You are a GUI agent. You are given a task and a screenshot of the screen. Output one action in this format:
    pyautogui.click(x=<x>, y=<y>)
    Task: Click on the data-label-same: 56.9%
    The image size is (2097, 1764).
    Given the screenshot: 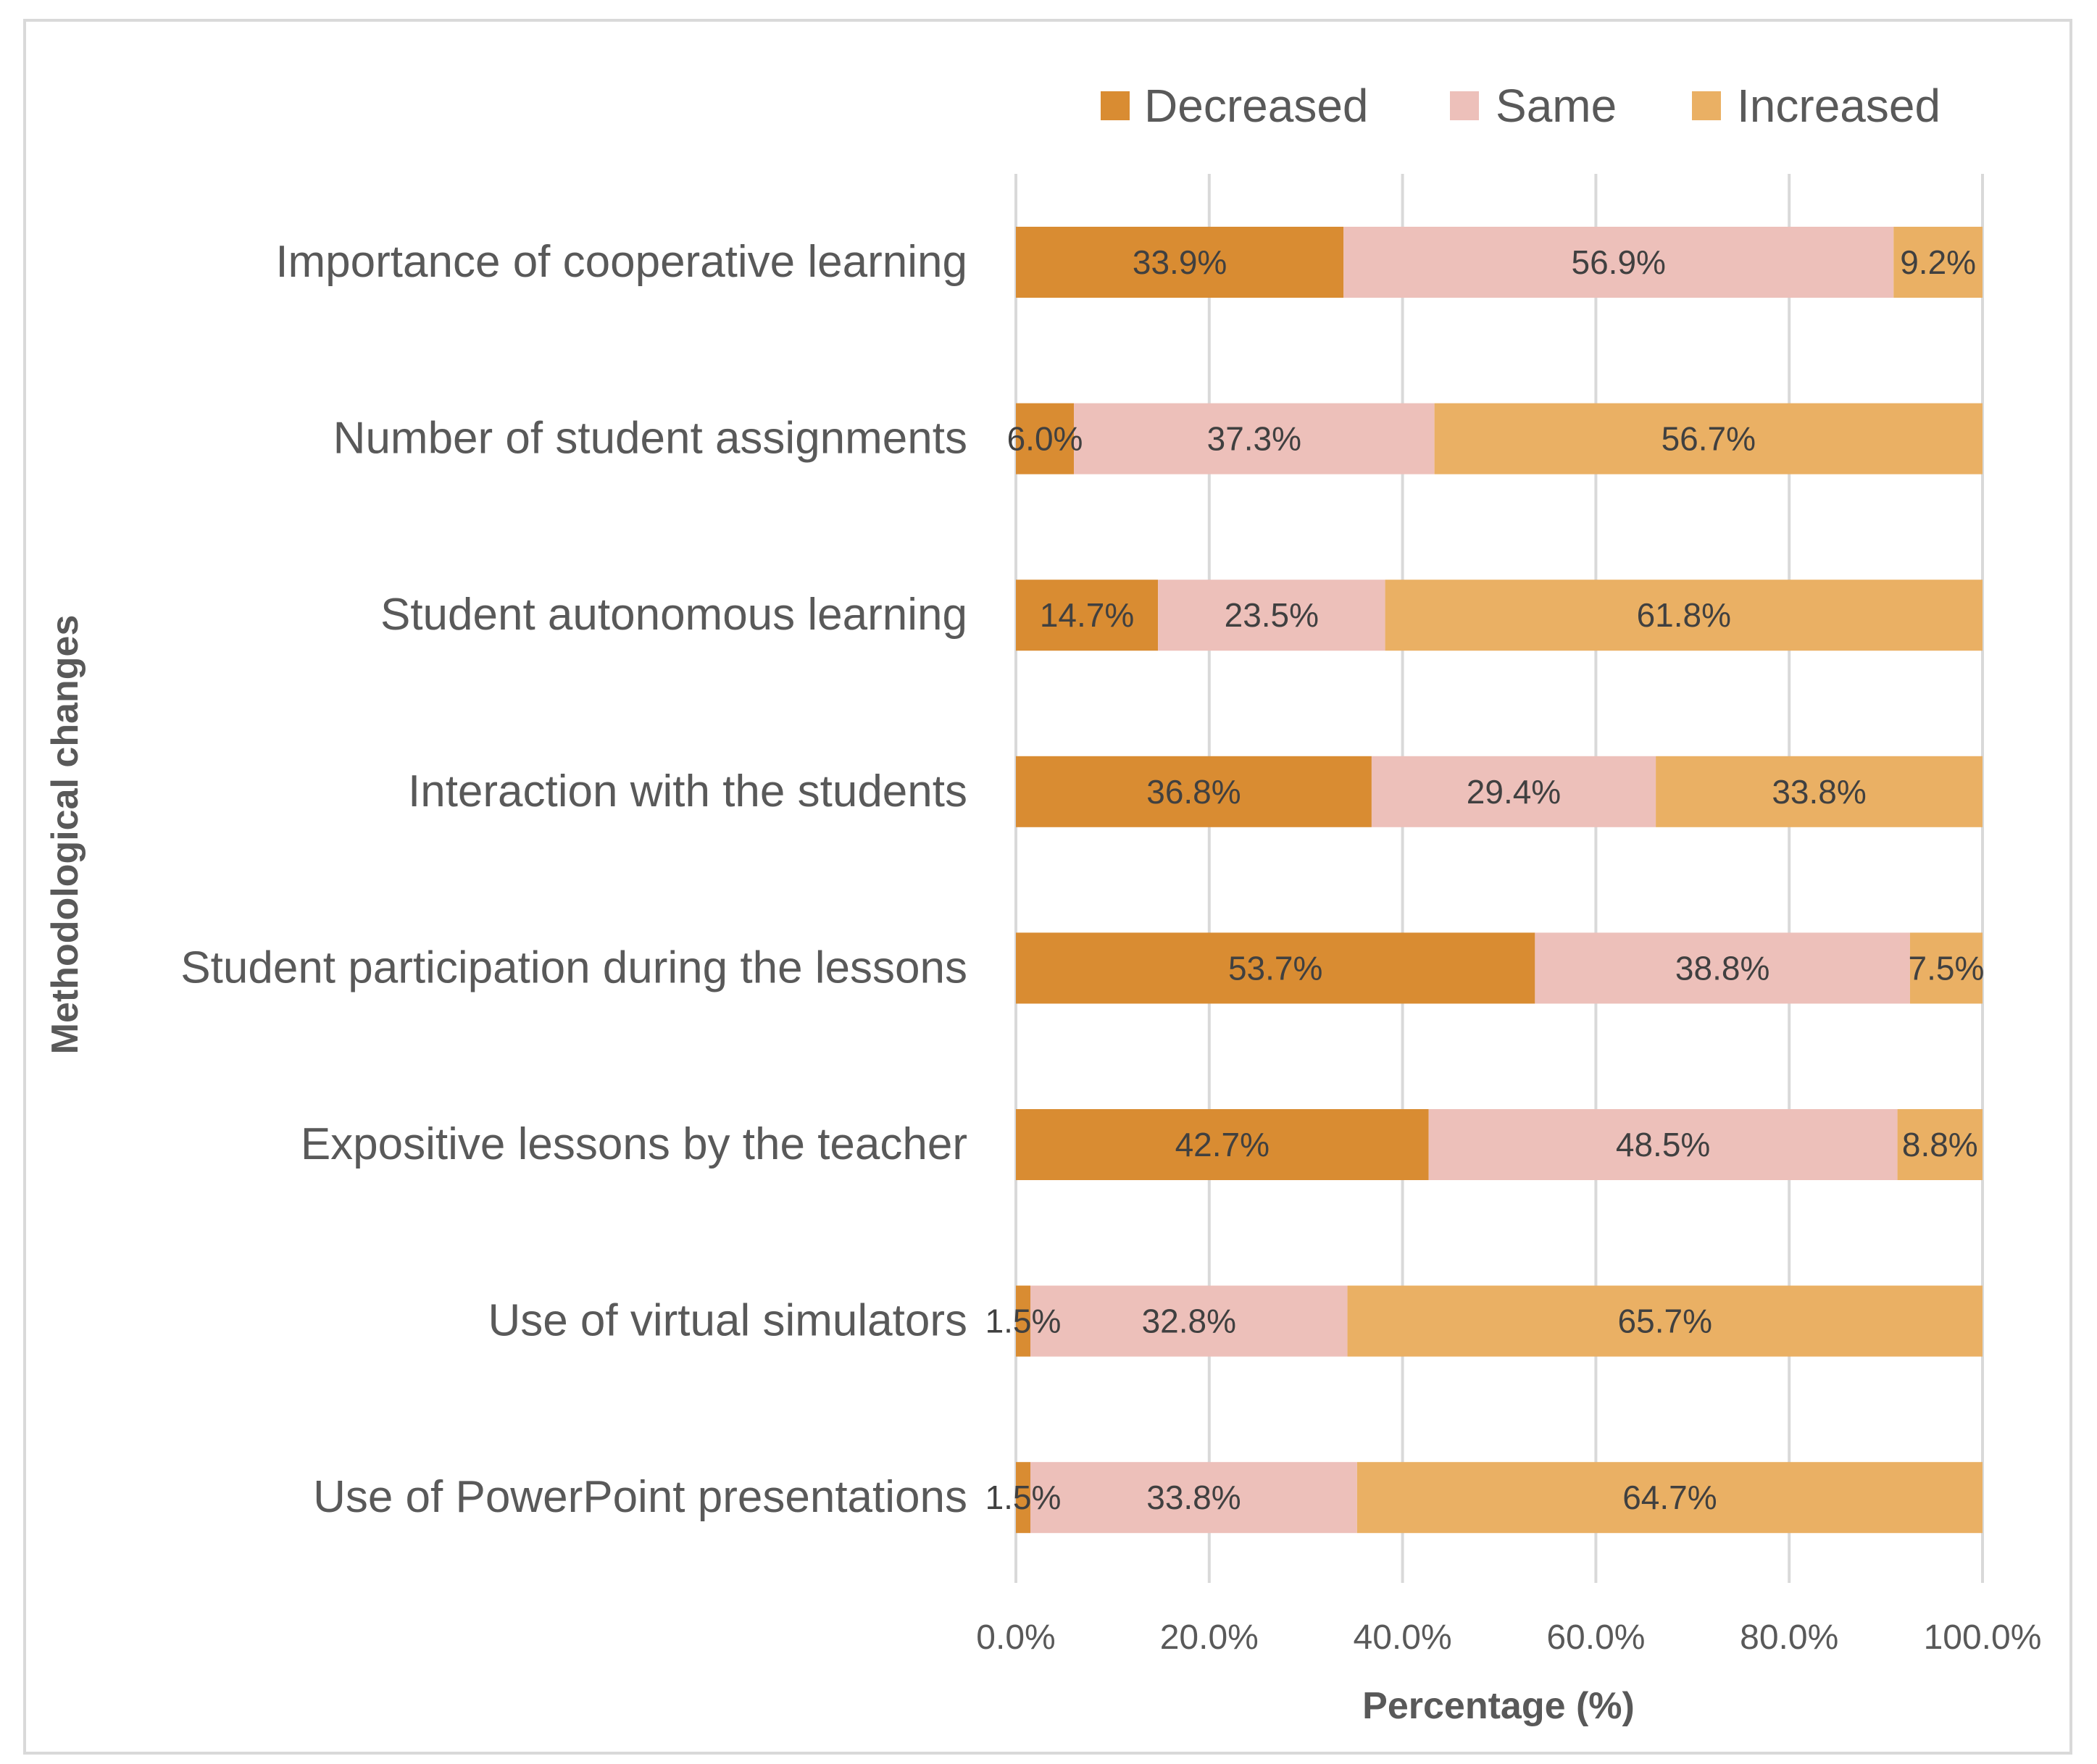 What is the action you would take?
    pyautogui.click(x=1619, y=262)
    